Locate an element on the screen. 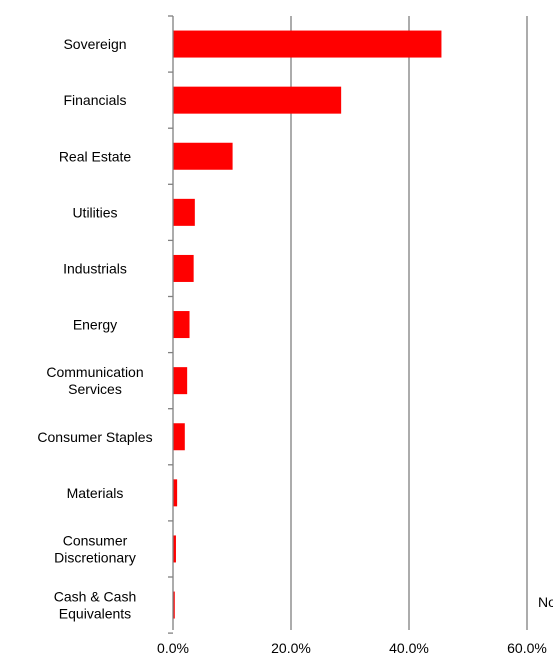  category-label: Industrials is located at coordinates (95, 268).